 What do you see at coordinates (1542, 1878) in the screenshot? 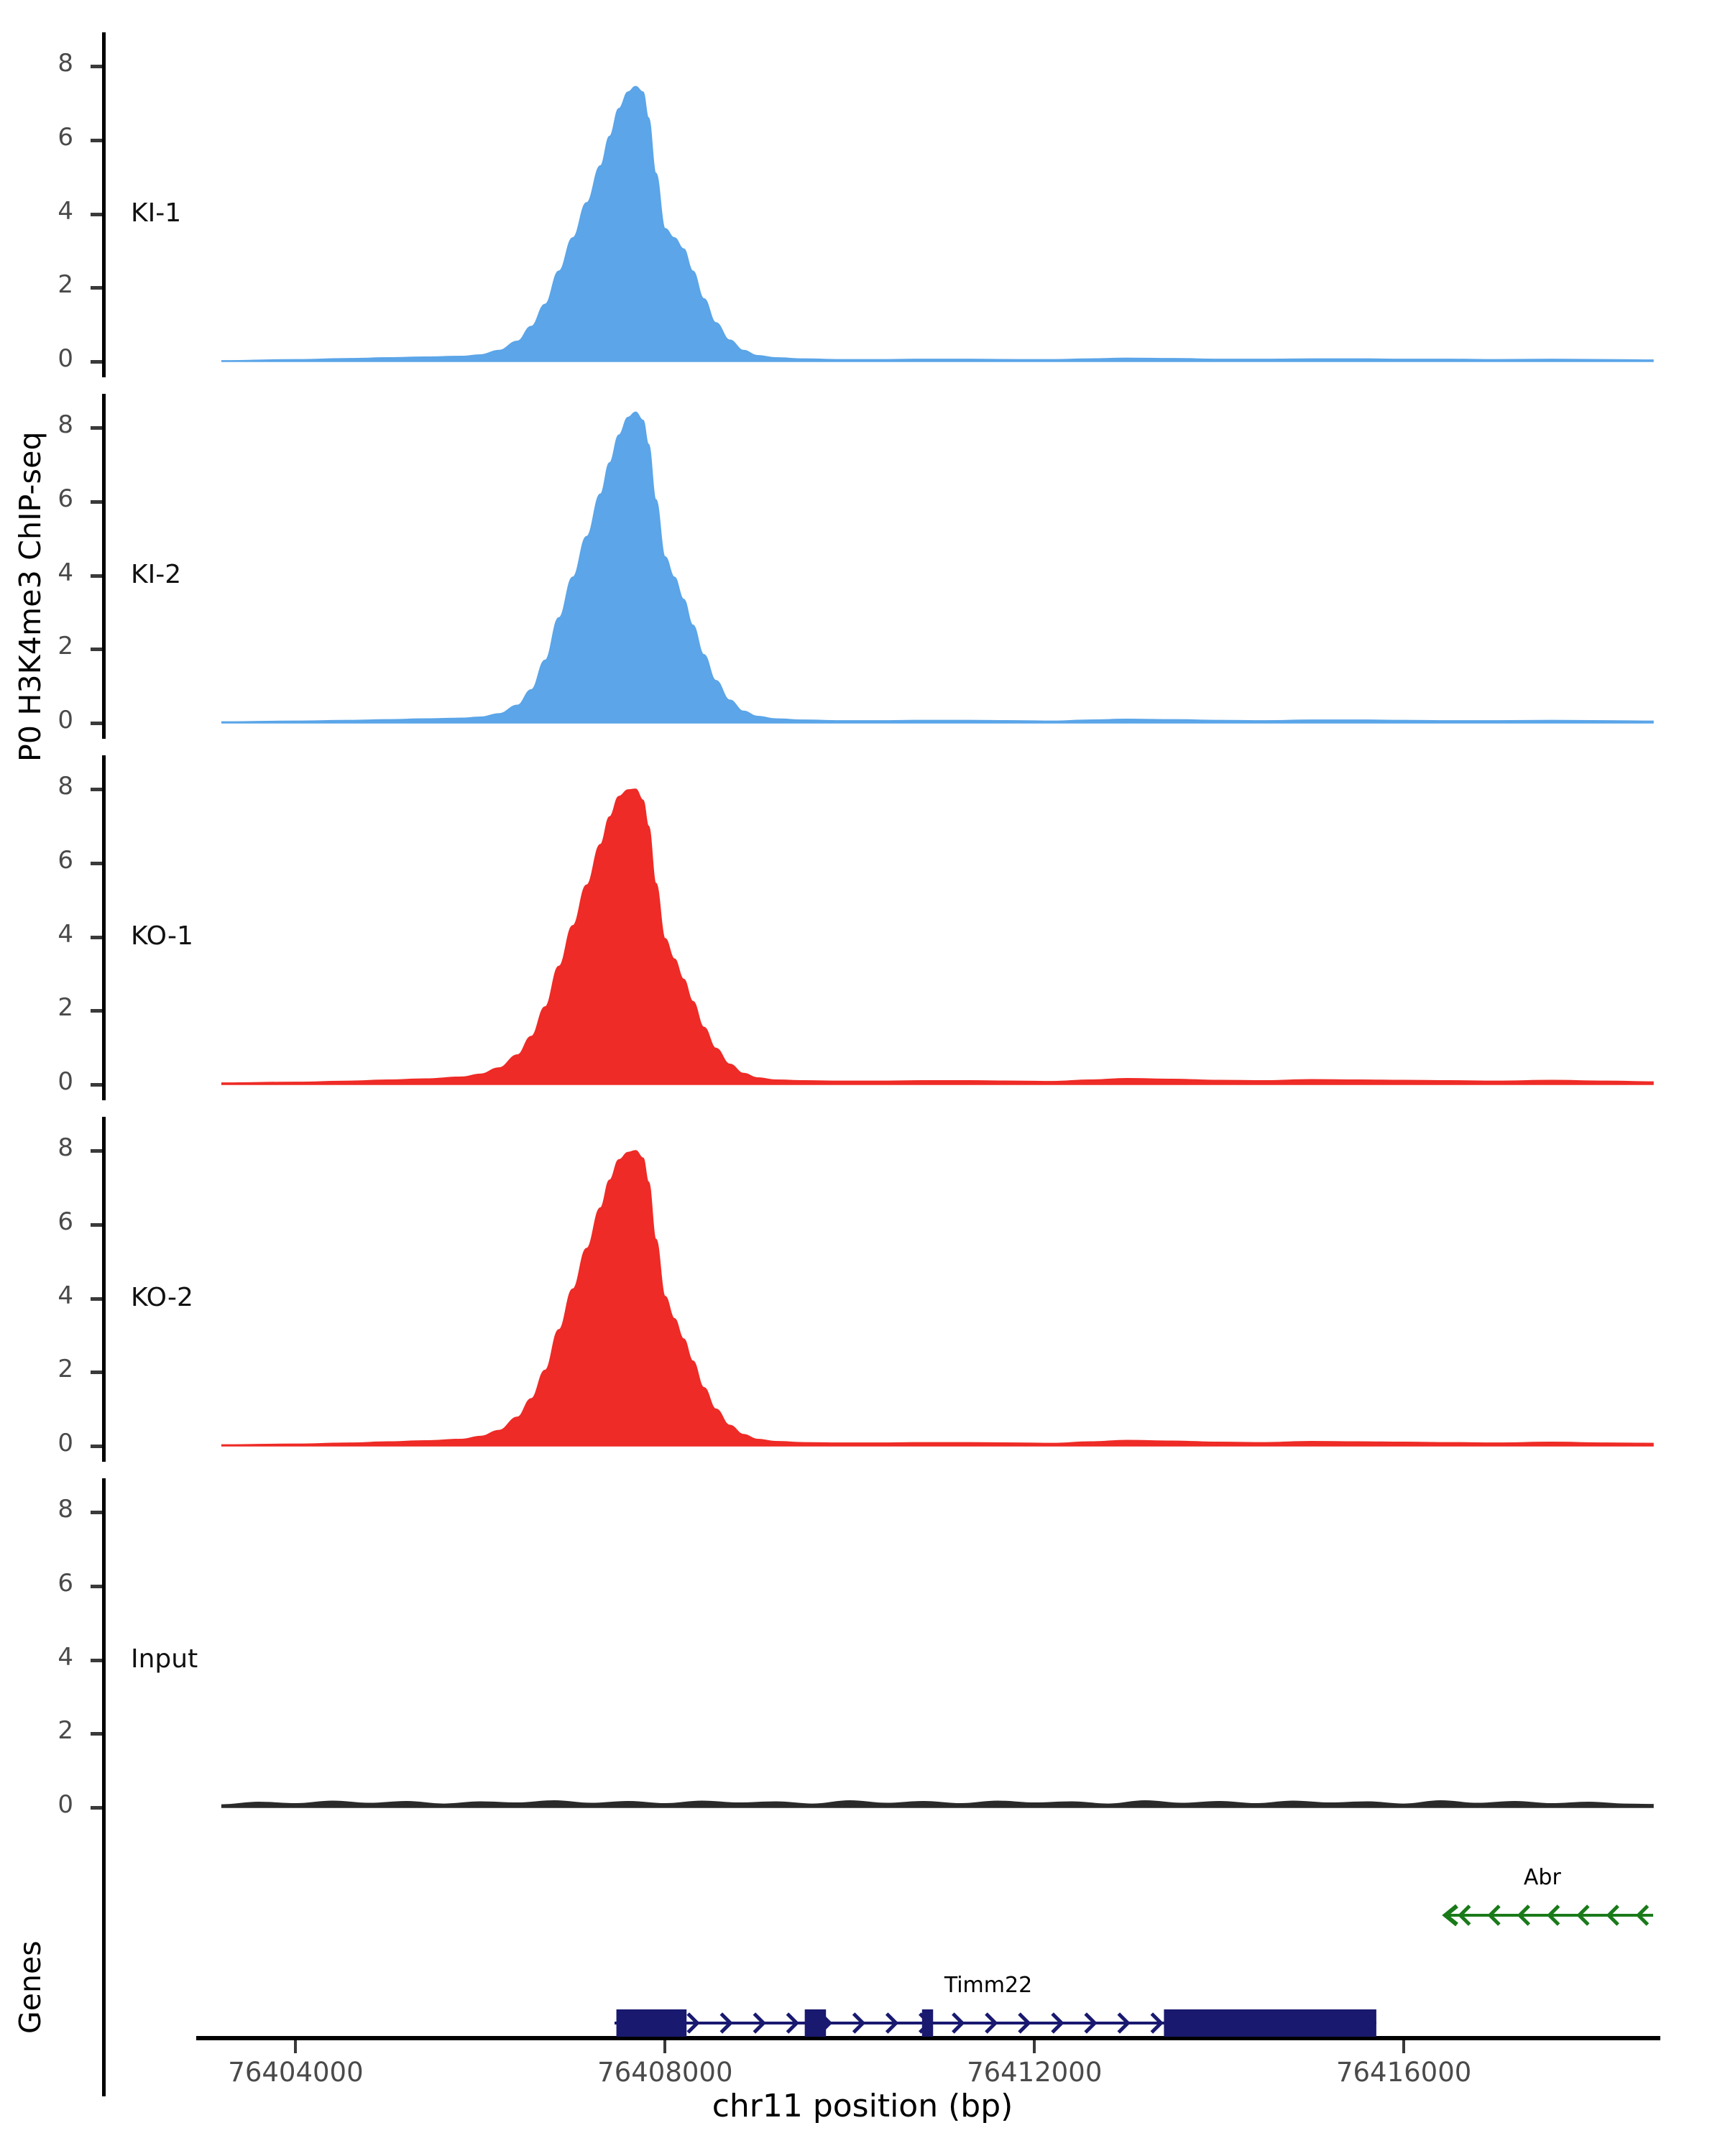
I see `gene-label-abr: Abr` at bounding box center [1542, 1878].